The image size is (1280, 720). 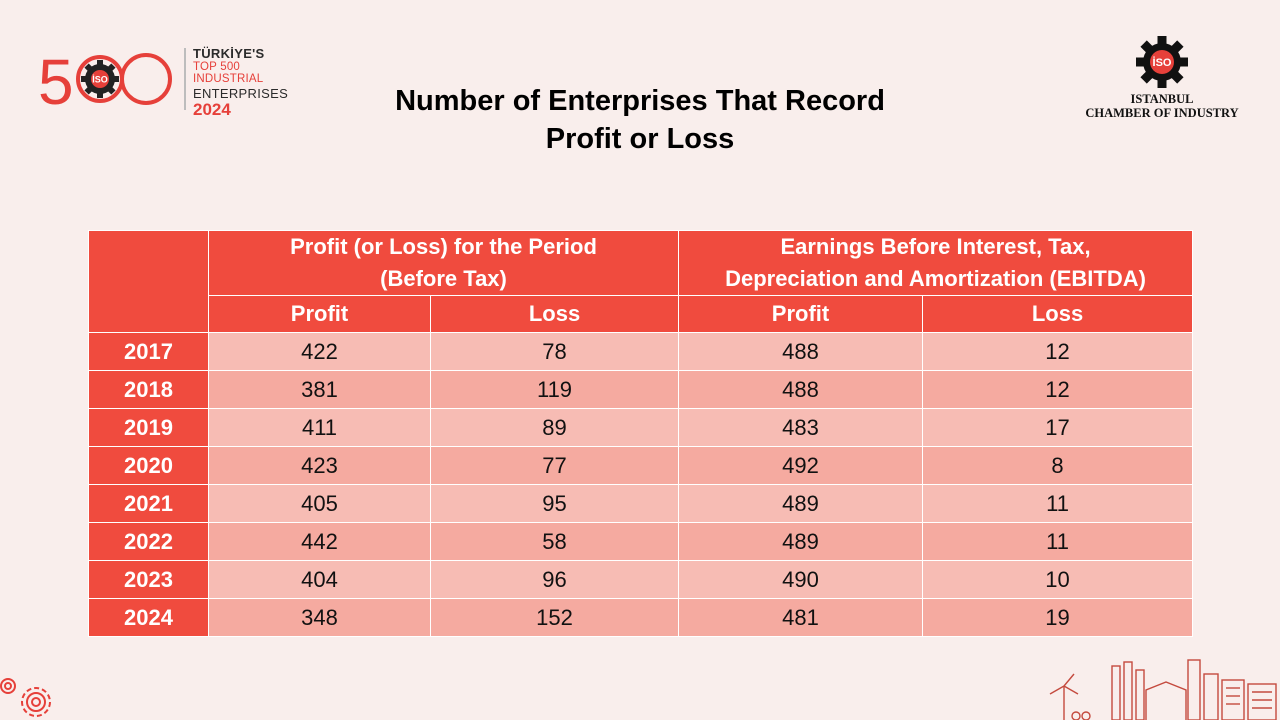 I want to click on table-row: 2023 404 96 490 10, so click(x=641, y=579).